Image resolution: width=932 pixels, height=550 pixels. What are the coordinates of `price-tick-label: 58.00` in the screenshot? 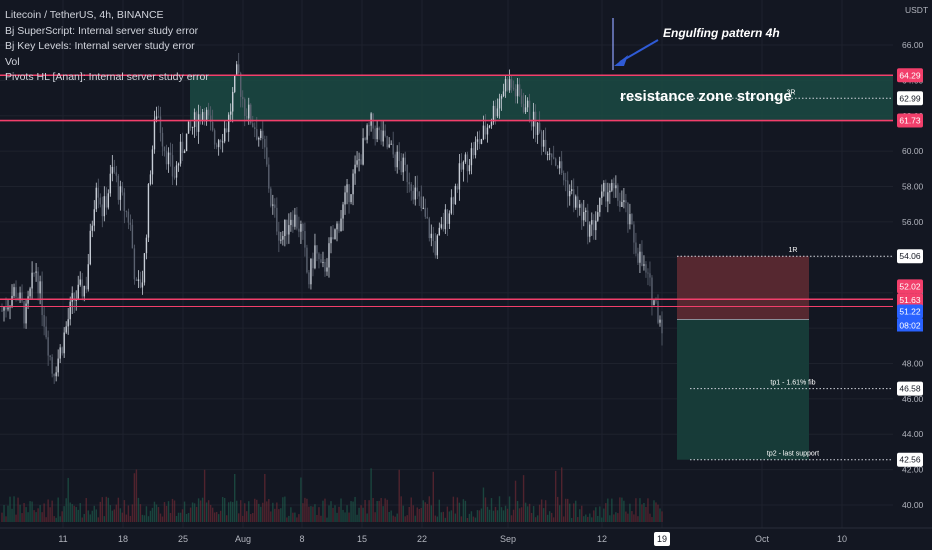 It's located at (913, 187).